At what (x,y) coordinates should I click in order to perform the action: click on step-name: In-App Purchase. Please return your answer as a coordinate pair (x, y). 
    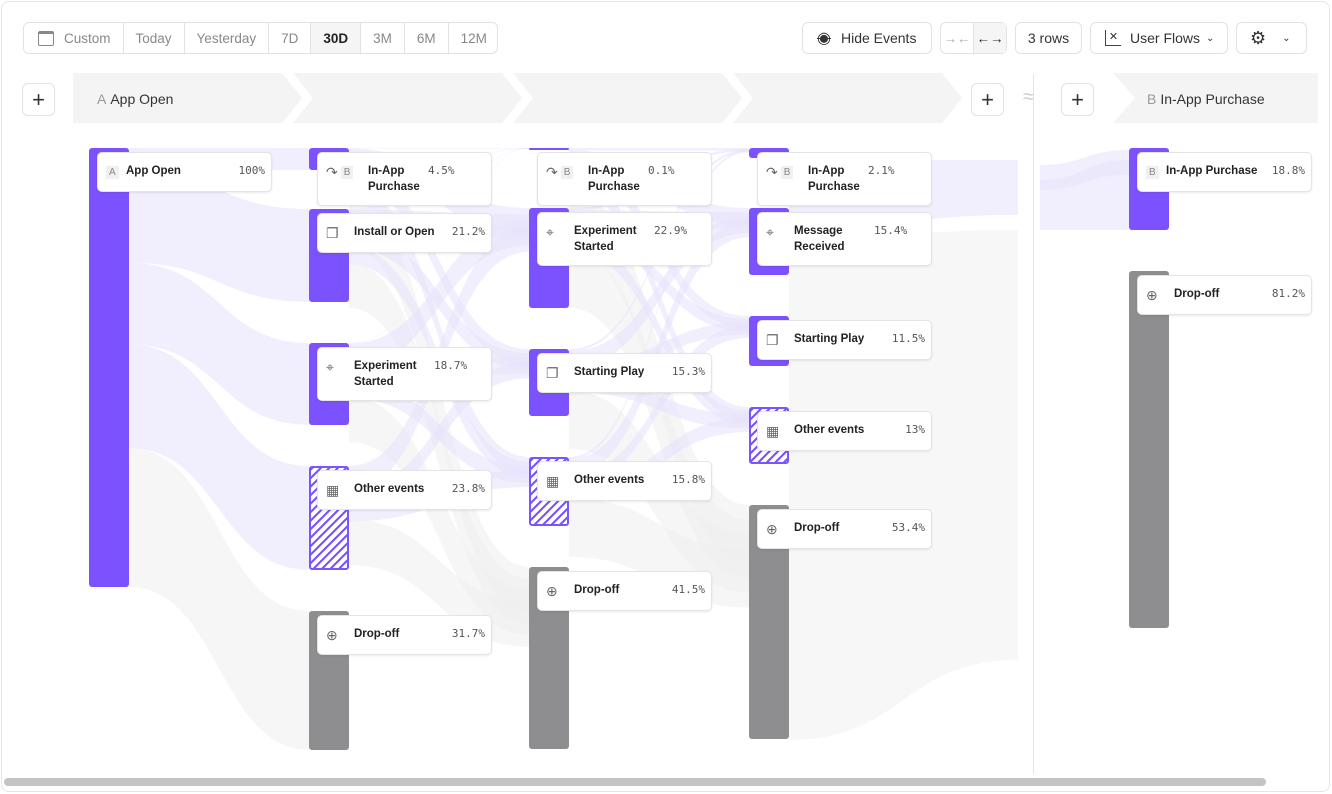
    Looking at the image, I should click on (1212, 99).